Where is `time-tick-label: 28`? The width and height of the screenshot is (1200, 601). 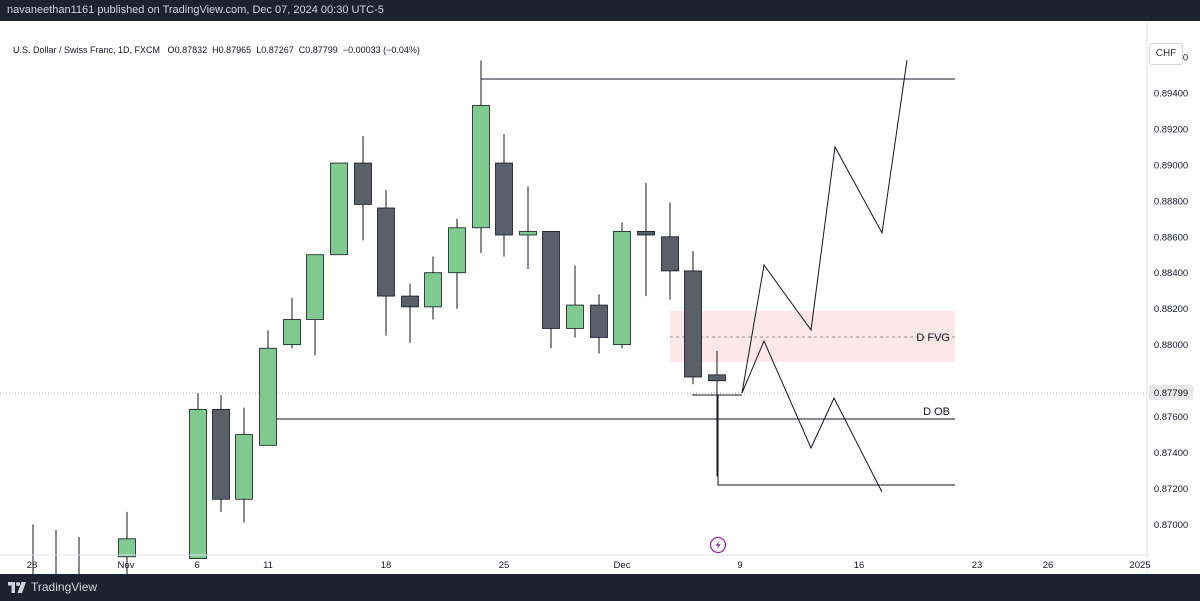 time-tick-label: 28 is located at coordinates (32, 565).